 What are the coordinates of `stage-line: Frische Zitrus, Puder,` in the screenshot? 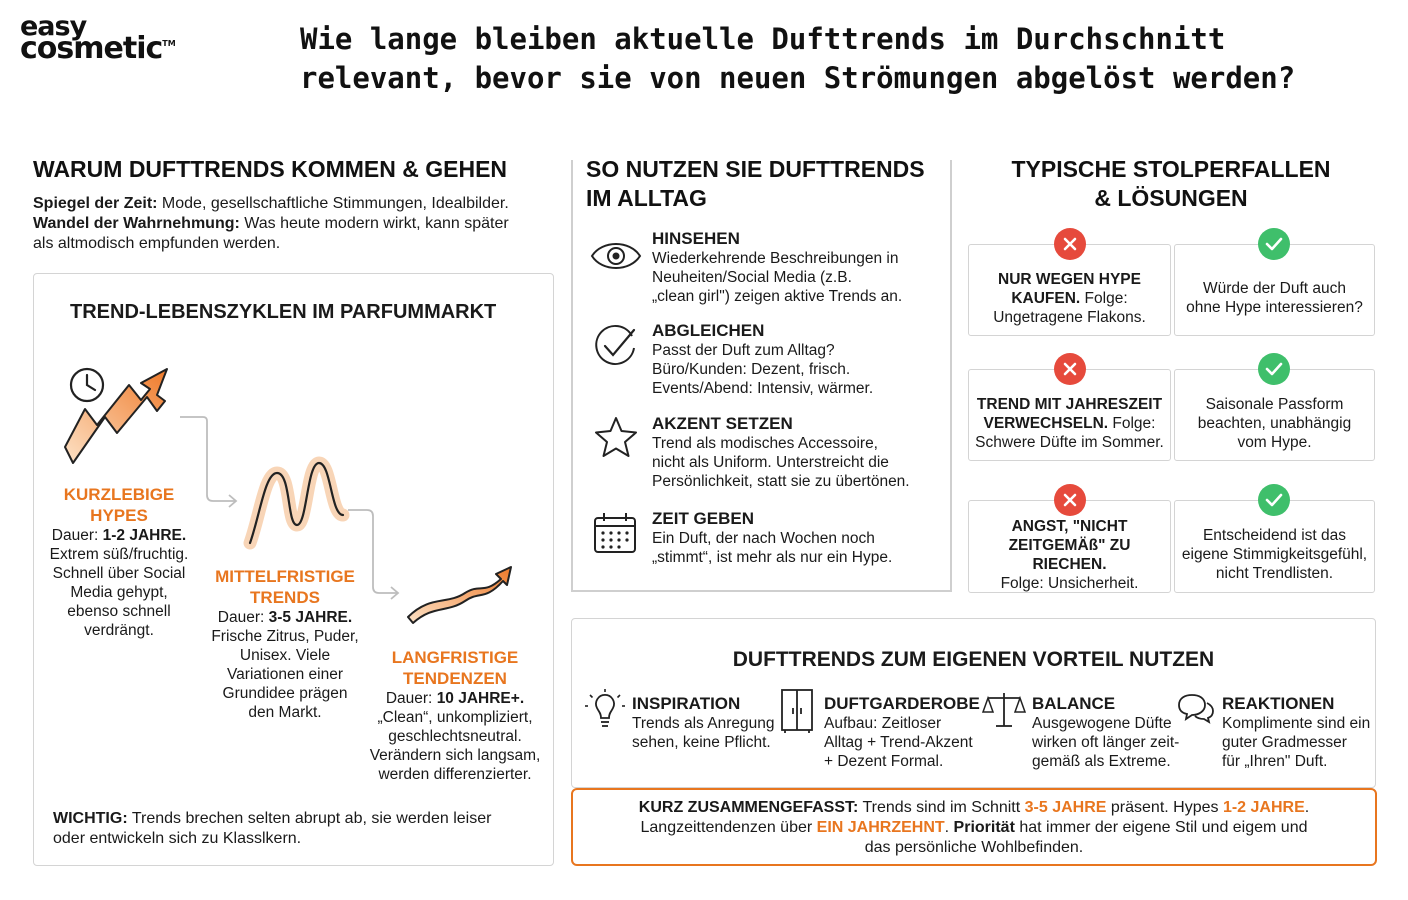 It's located at (285, 636).